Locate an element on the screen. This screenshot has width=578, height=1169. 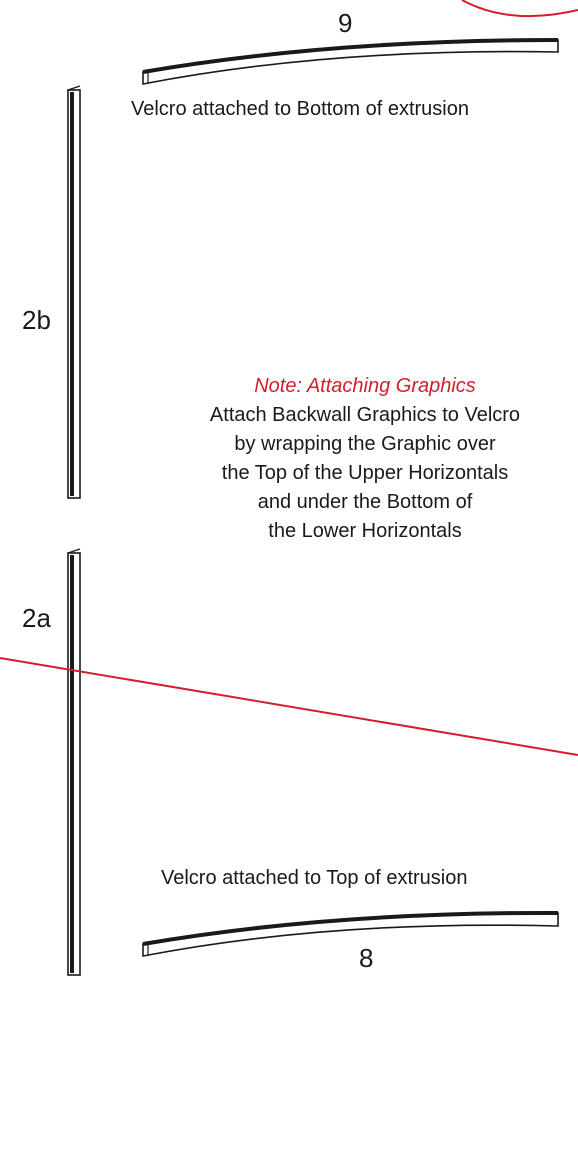
note-title: Note: Attaching Graphics is located at coordinates (365, 386).